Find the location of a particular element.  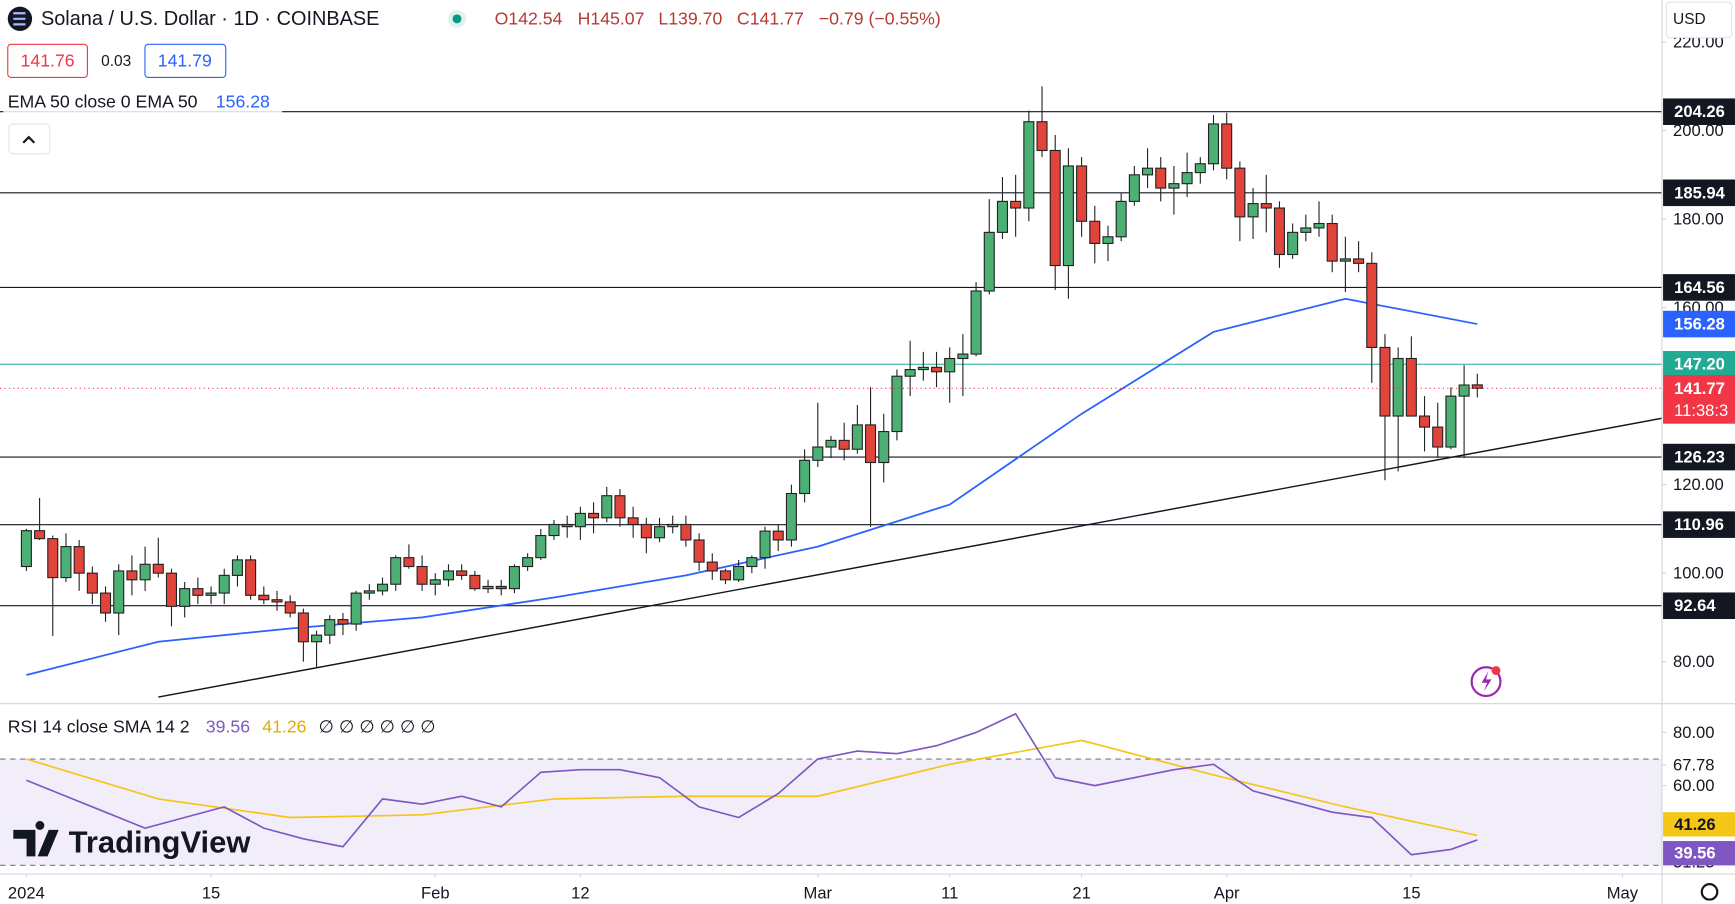

rsi-label-box is located at coordinates (1699, 824).